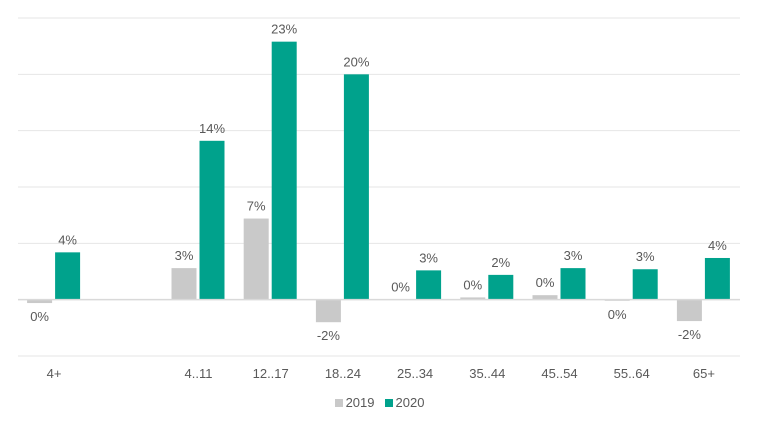 The image size is (759, 425). What do you see at coordinates (500, 262) in the screenshot?
I see `data-label-2020: 2%` at bounding box center [500, 262].